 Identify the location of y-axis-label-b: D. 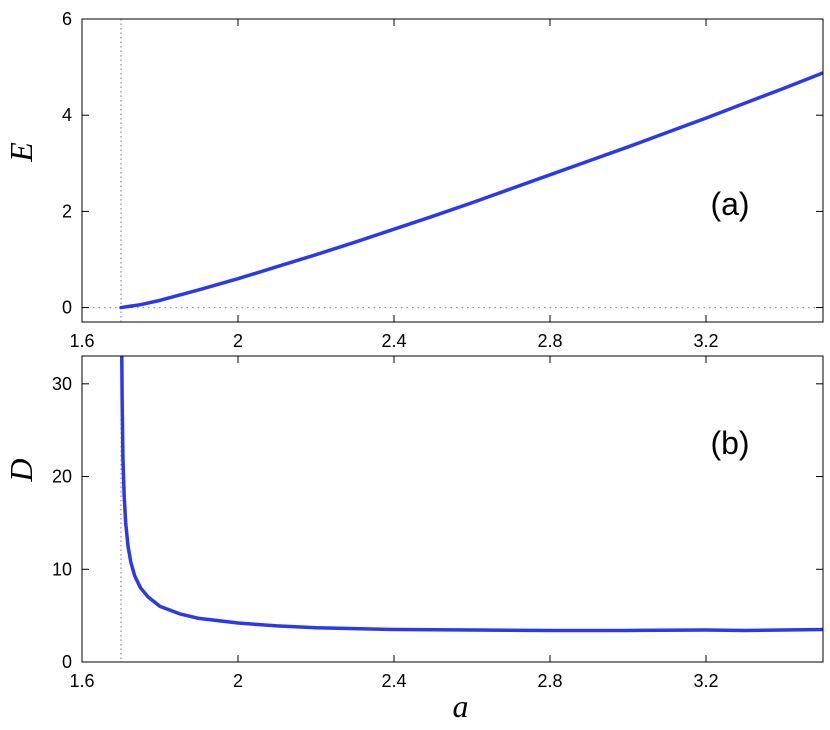
(21, 470).